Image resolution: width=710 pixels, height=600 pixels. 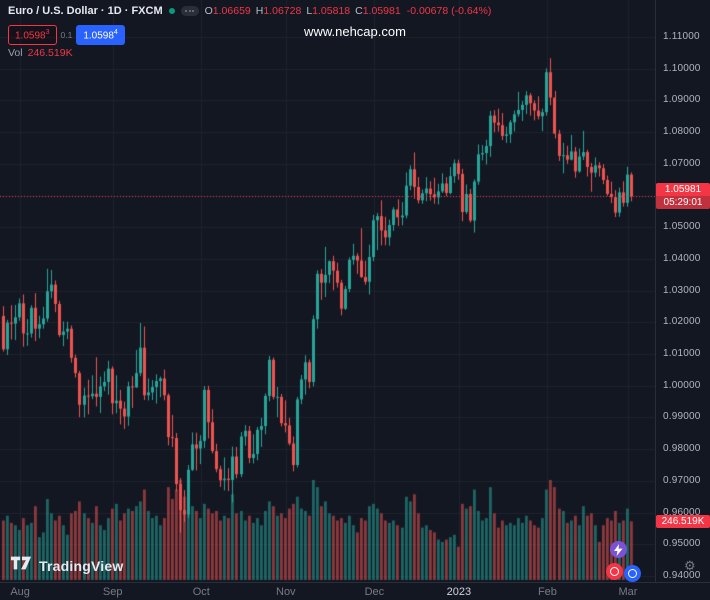 I want to click on time-axis-label: Dec, so click(x=374, y=592).